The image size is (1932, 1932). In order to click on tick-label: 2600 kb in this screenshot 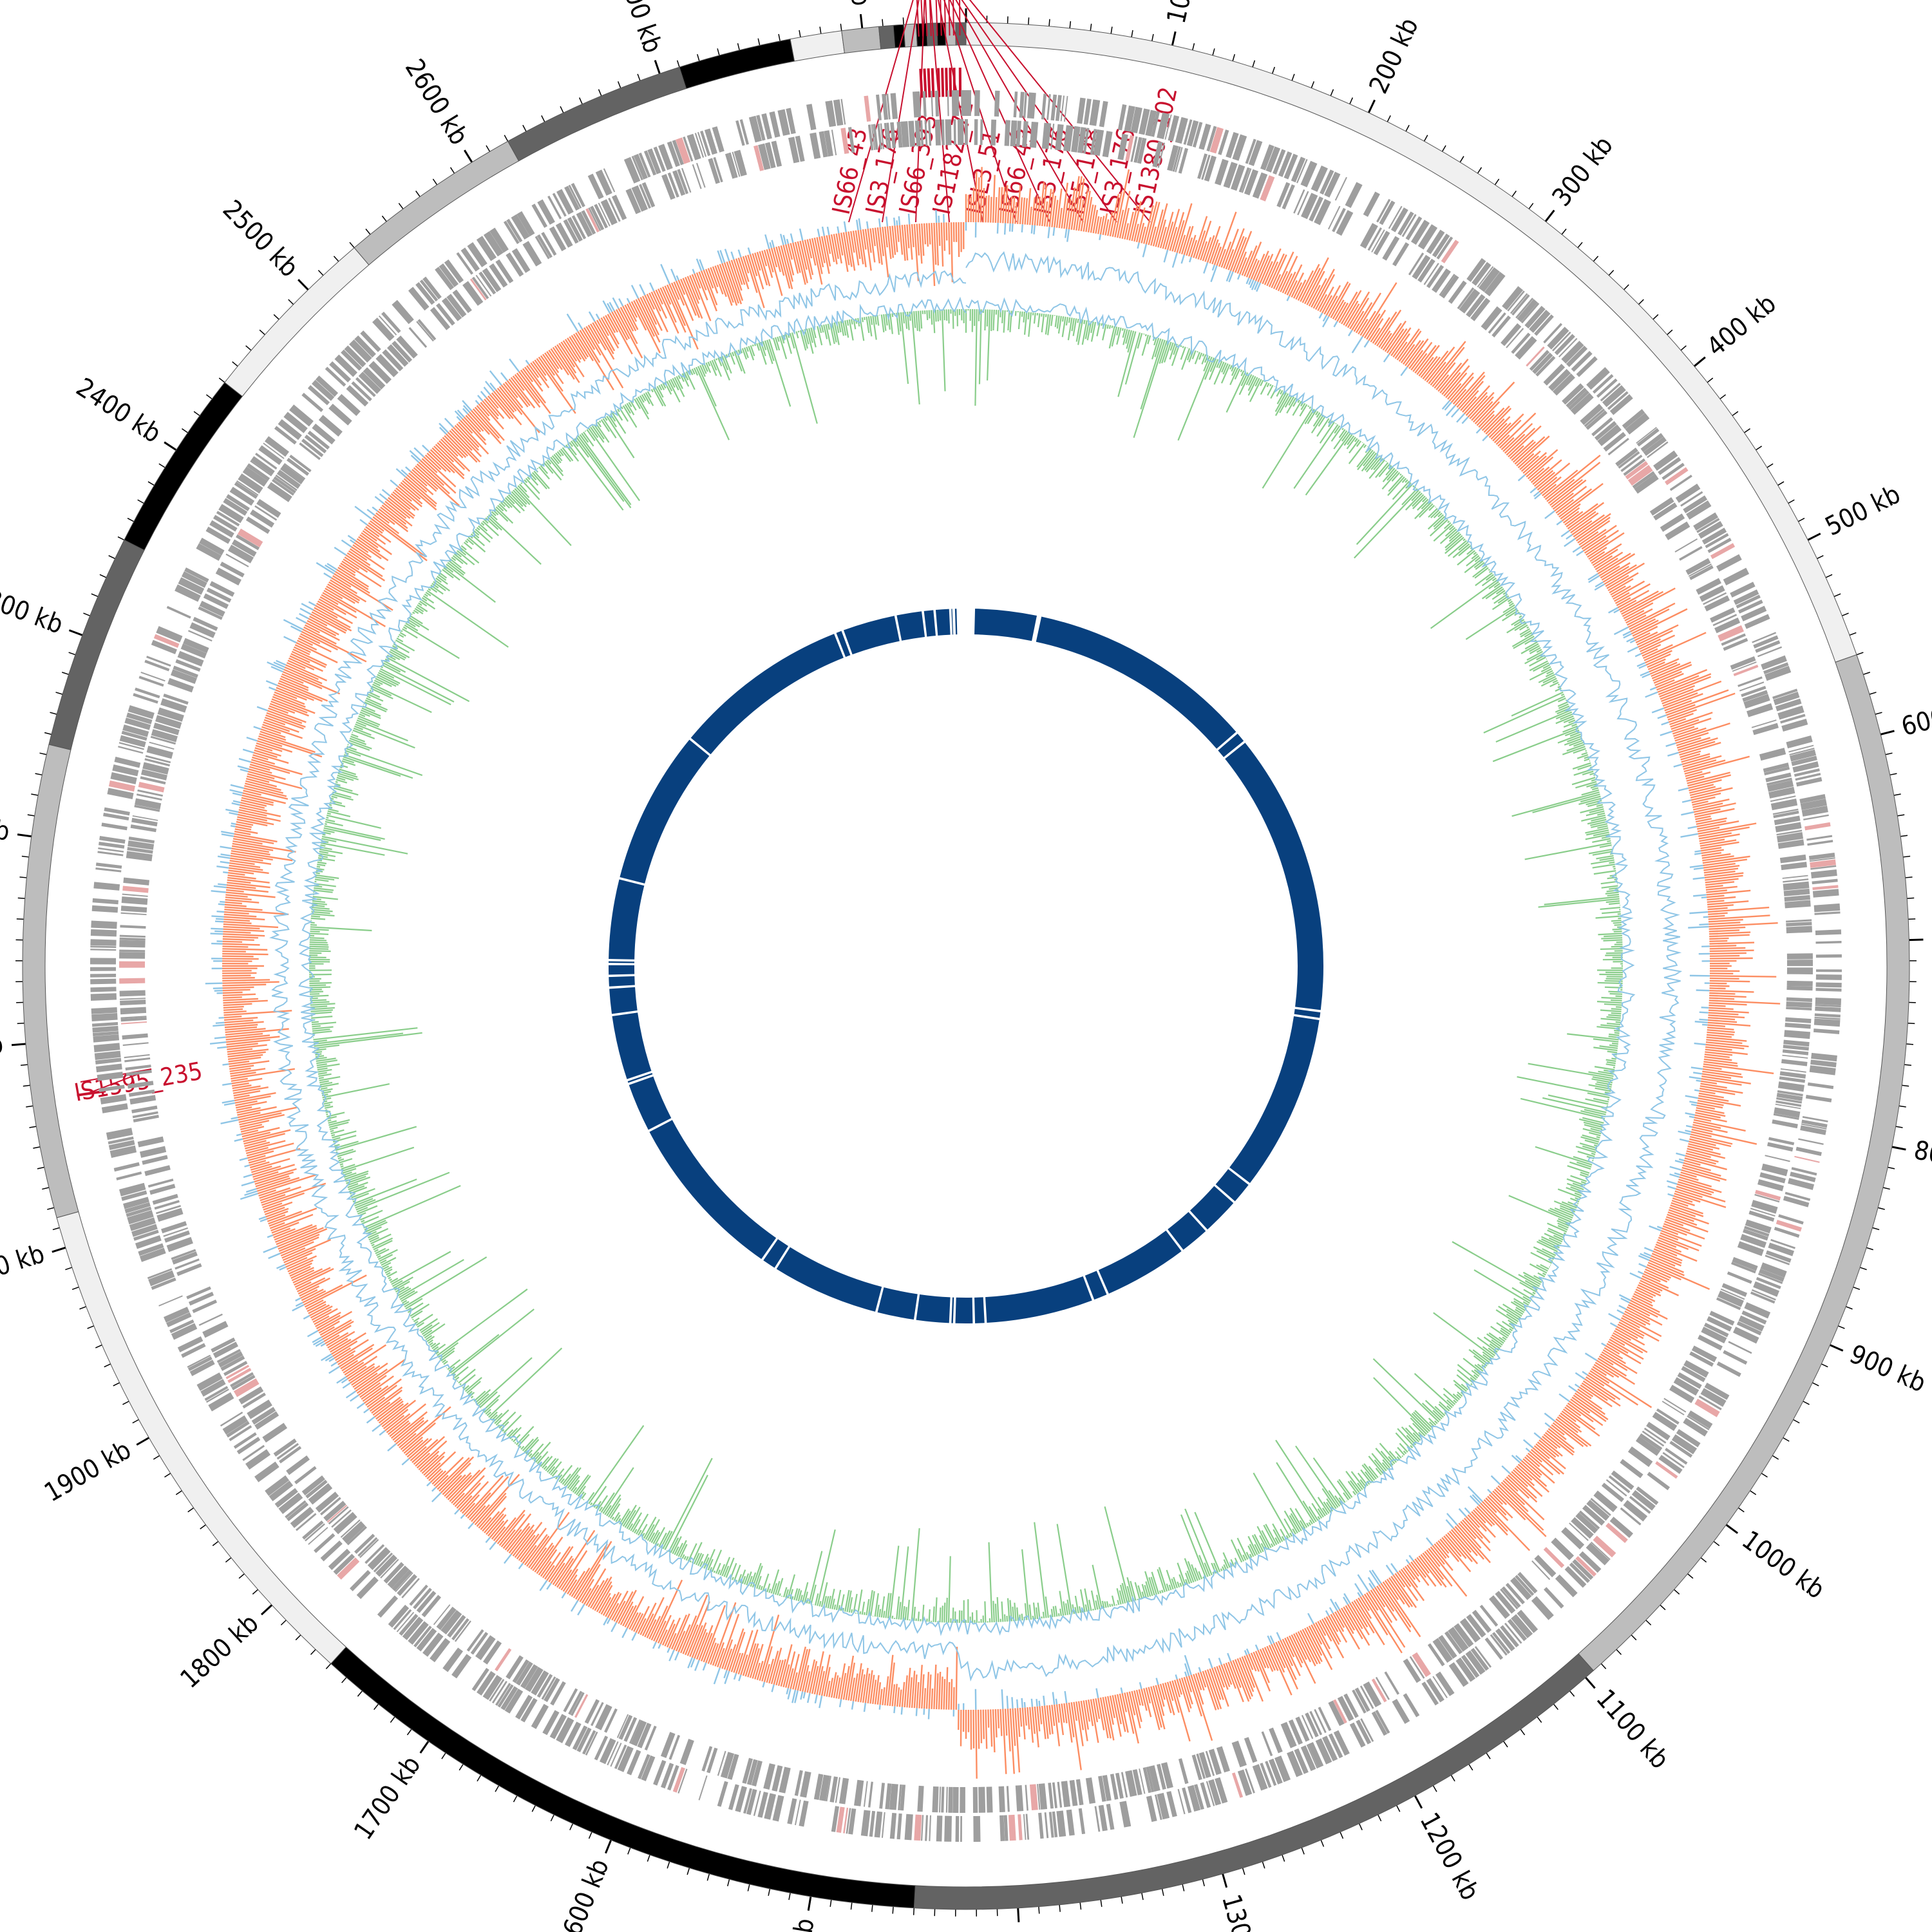, I will do `click(436, 102)`.